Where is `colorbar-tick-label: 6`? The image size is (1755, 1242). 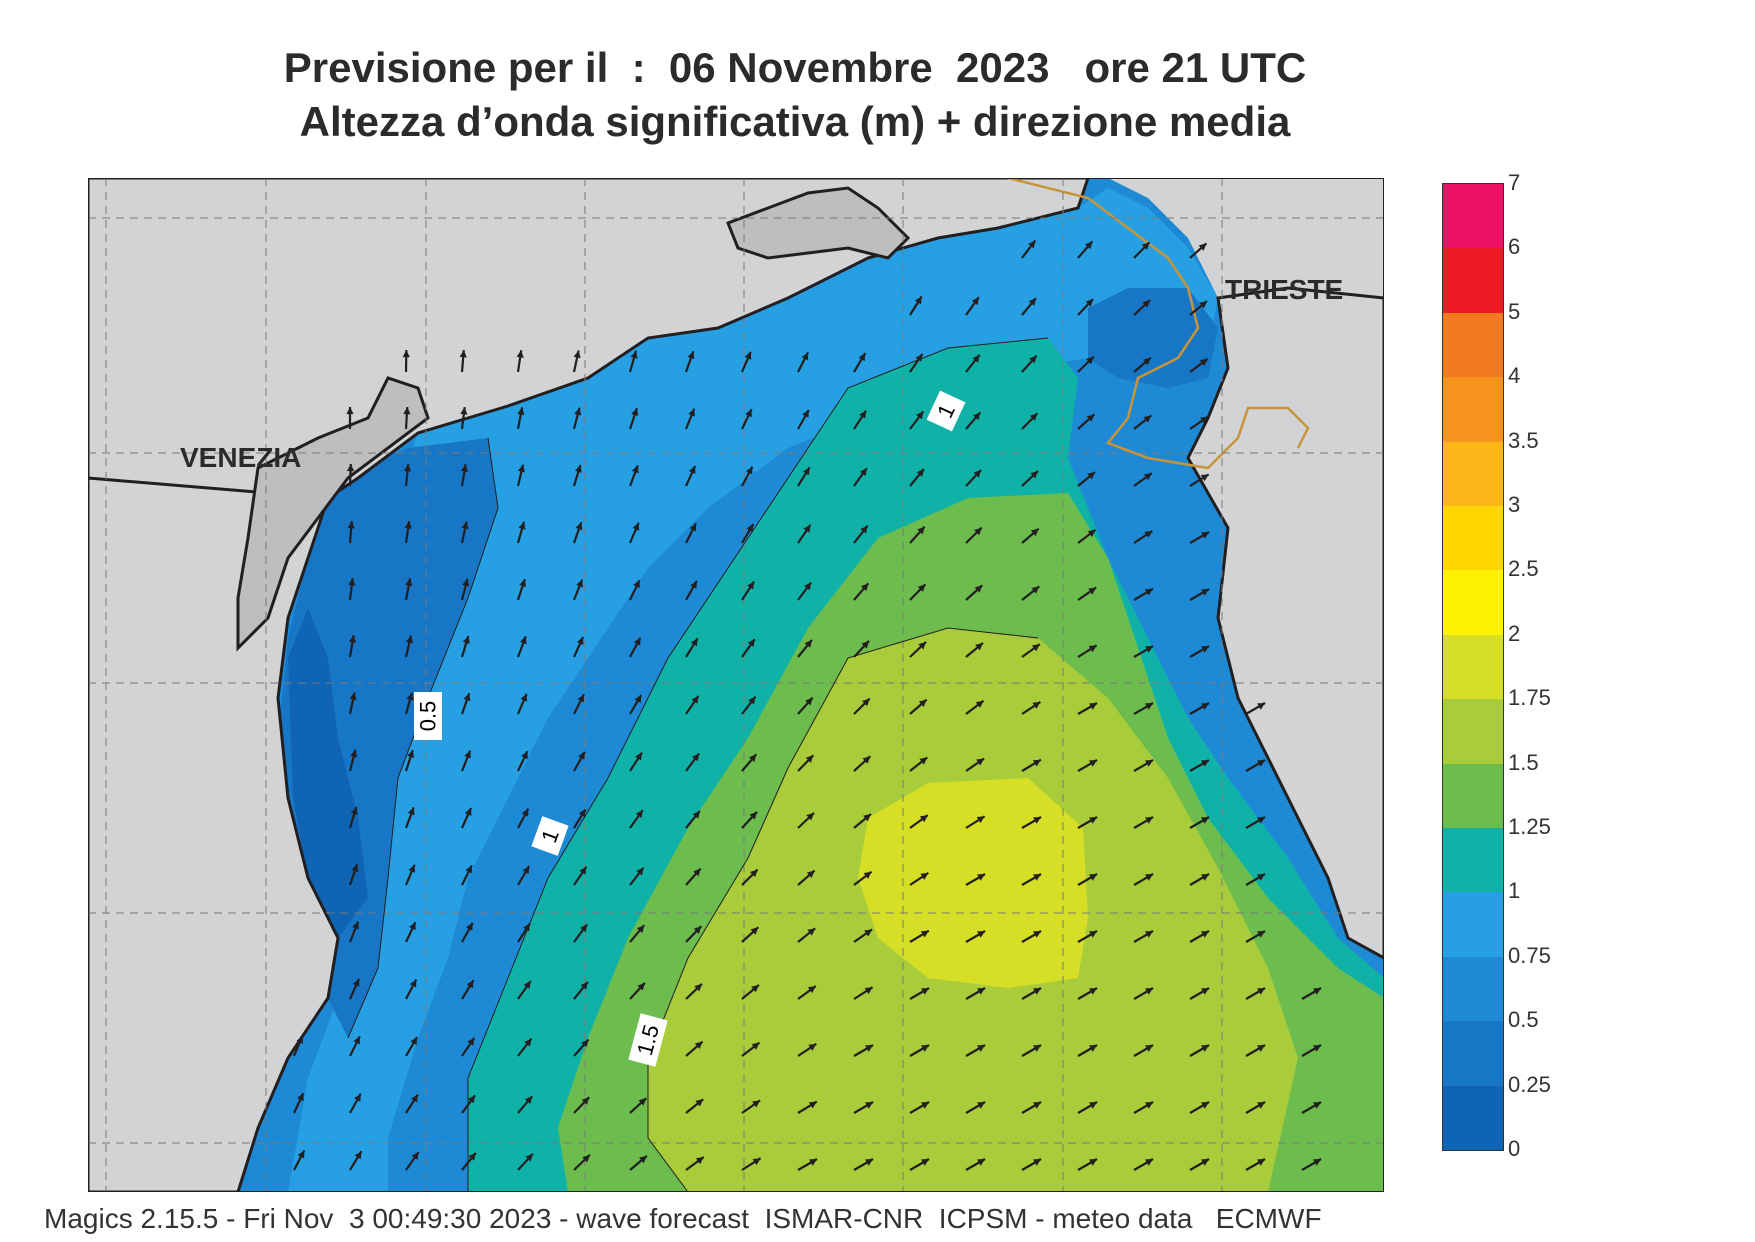
colorbar-tick-label: 6 is located at coordinates (1514, 247).